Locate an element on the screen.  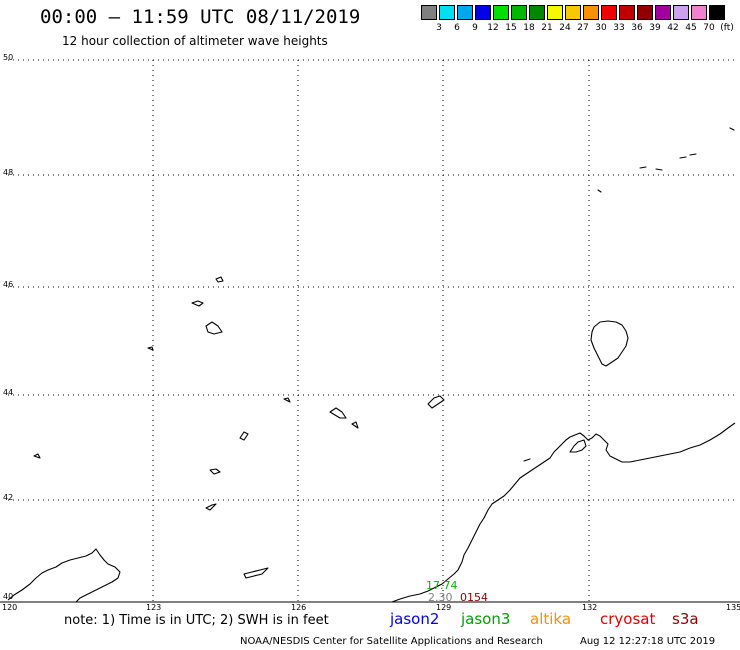
island-q is located at coordinates (693, 154).